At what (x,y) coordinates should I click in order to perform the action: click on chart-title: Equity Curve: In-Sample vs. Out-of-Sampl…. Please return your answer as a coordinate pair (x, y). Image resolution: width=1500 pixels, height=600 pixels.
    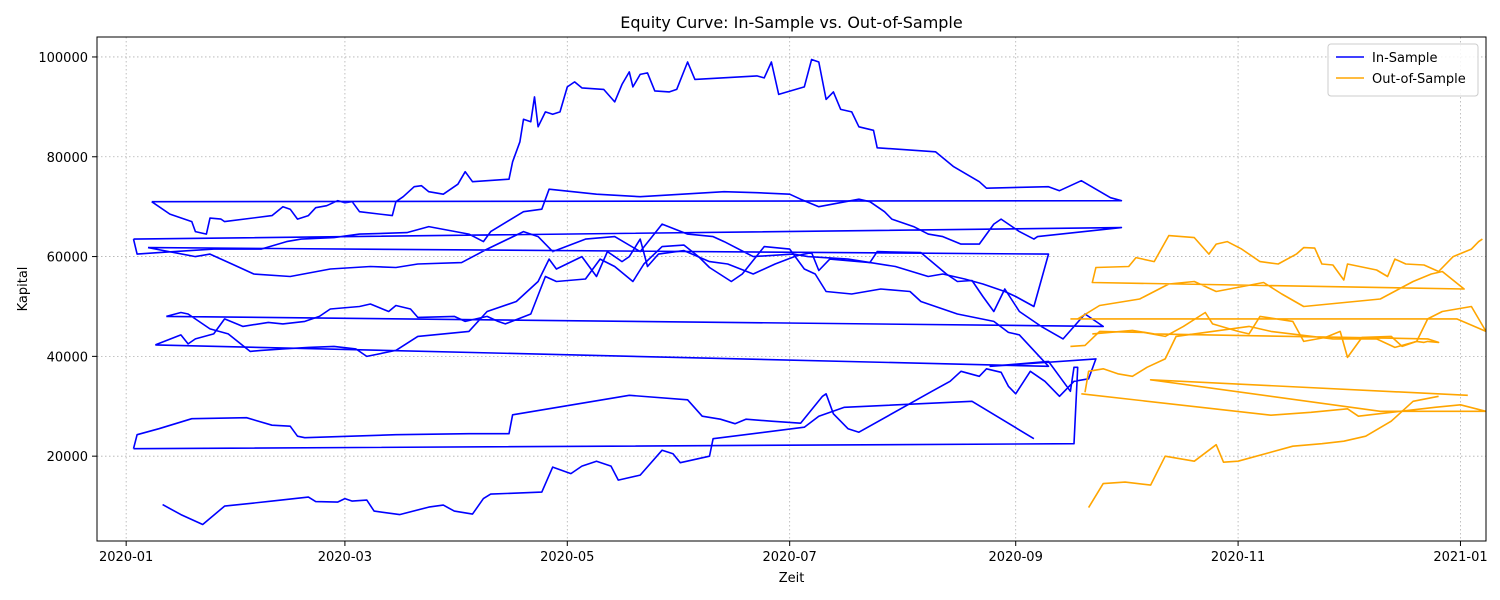
    Looking at the image, I should click on (791, 22).